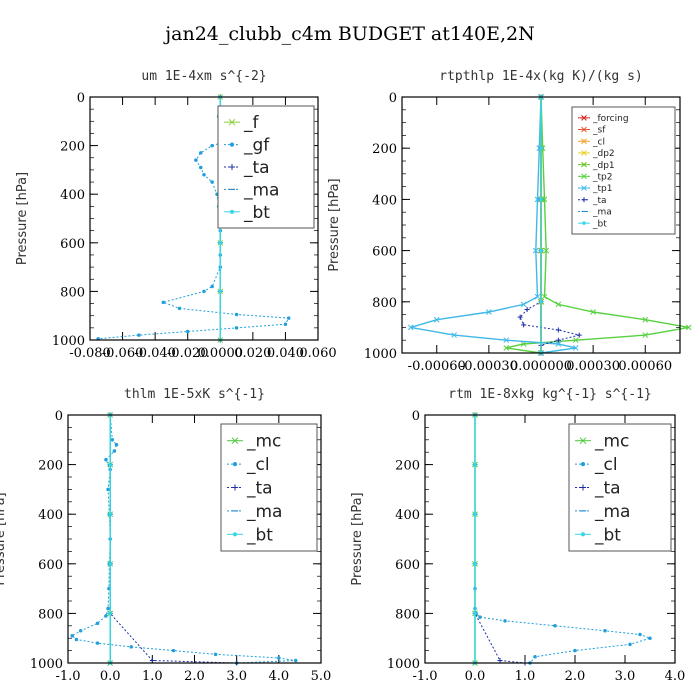 This screenshot has width=700, height=700. What do you see at coordinates (541, 366) in the screenshot?
I see `x-tick-label: 0.000000` at bounding box center [541, 366].